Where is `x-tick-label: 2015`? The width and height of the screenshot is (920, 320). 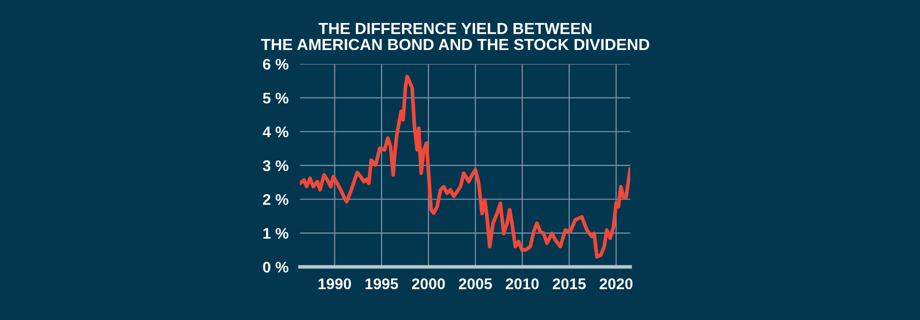 x-tick-label: 2015 is located at coordinates (569, 284).